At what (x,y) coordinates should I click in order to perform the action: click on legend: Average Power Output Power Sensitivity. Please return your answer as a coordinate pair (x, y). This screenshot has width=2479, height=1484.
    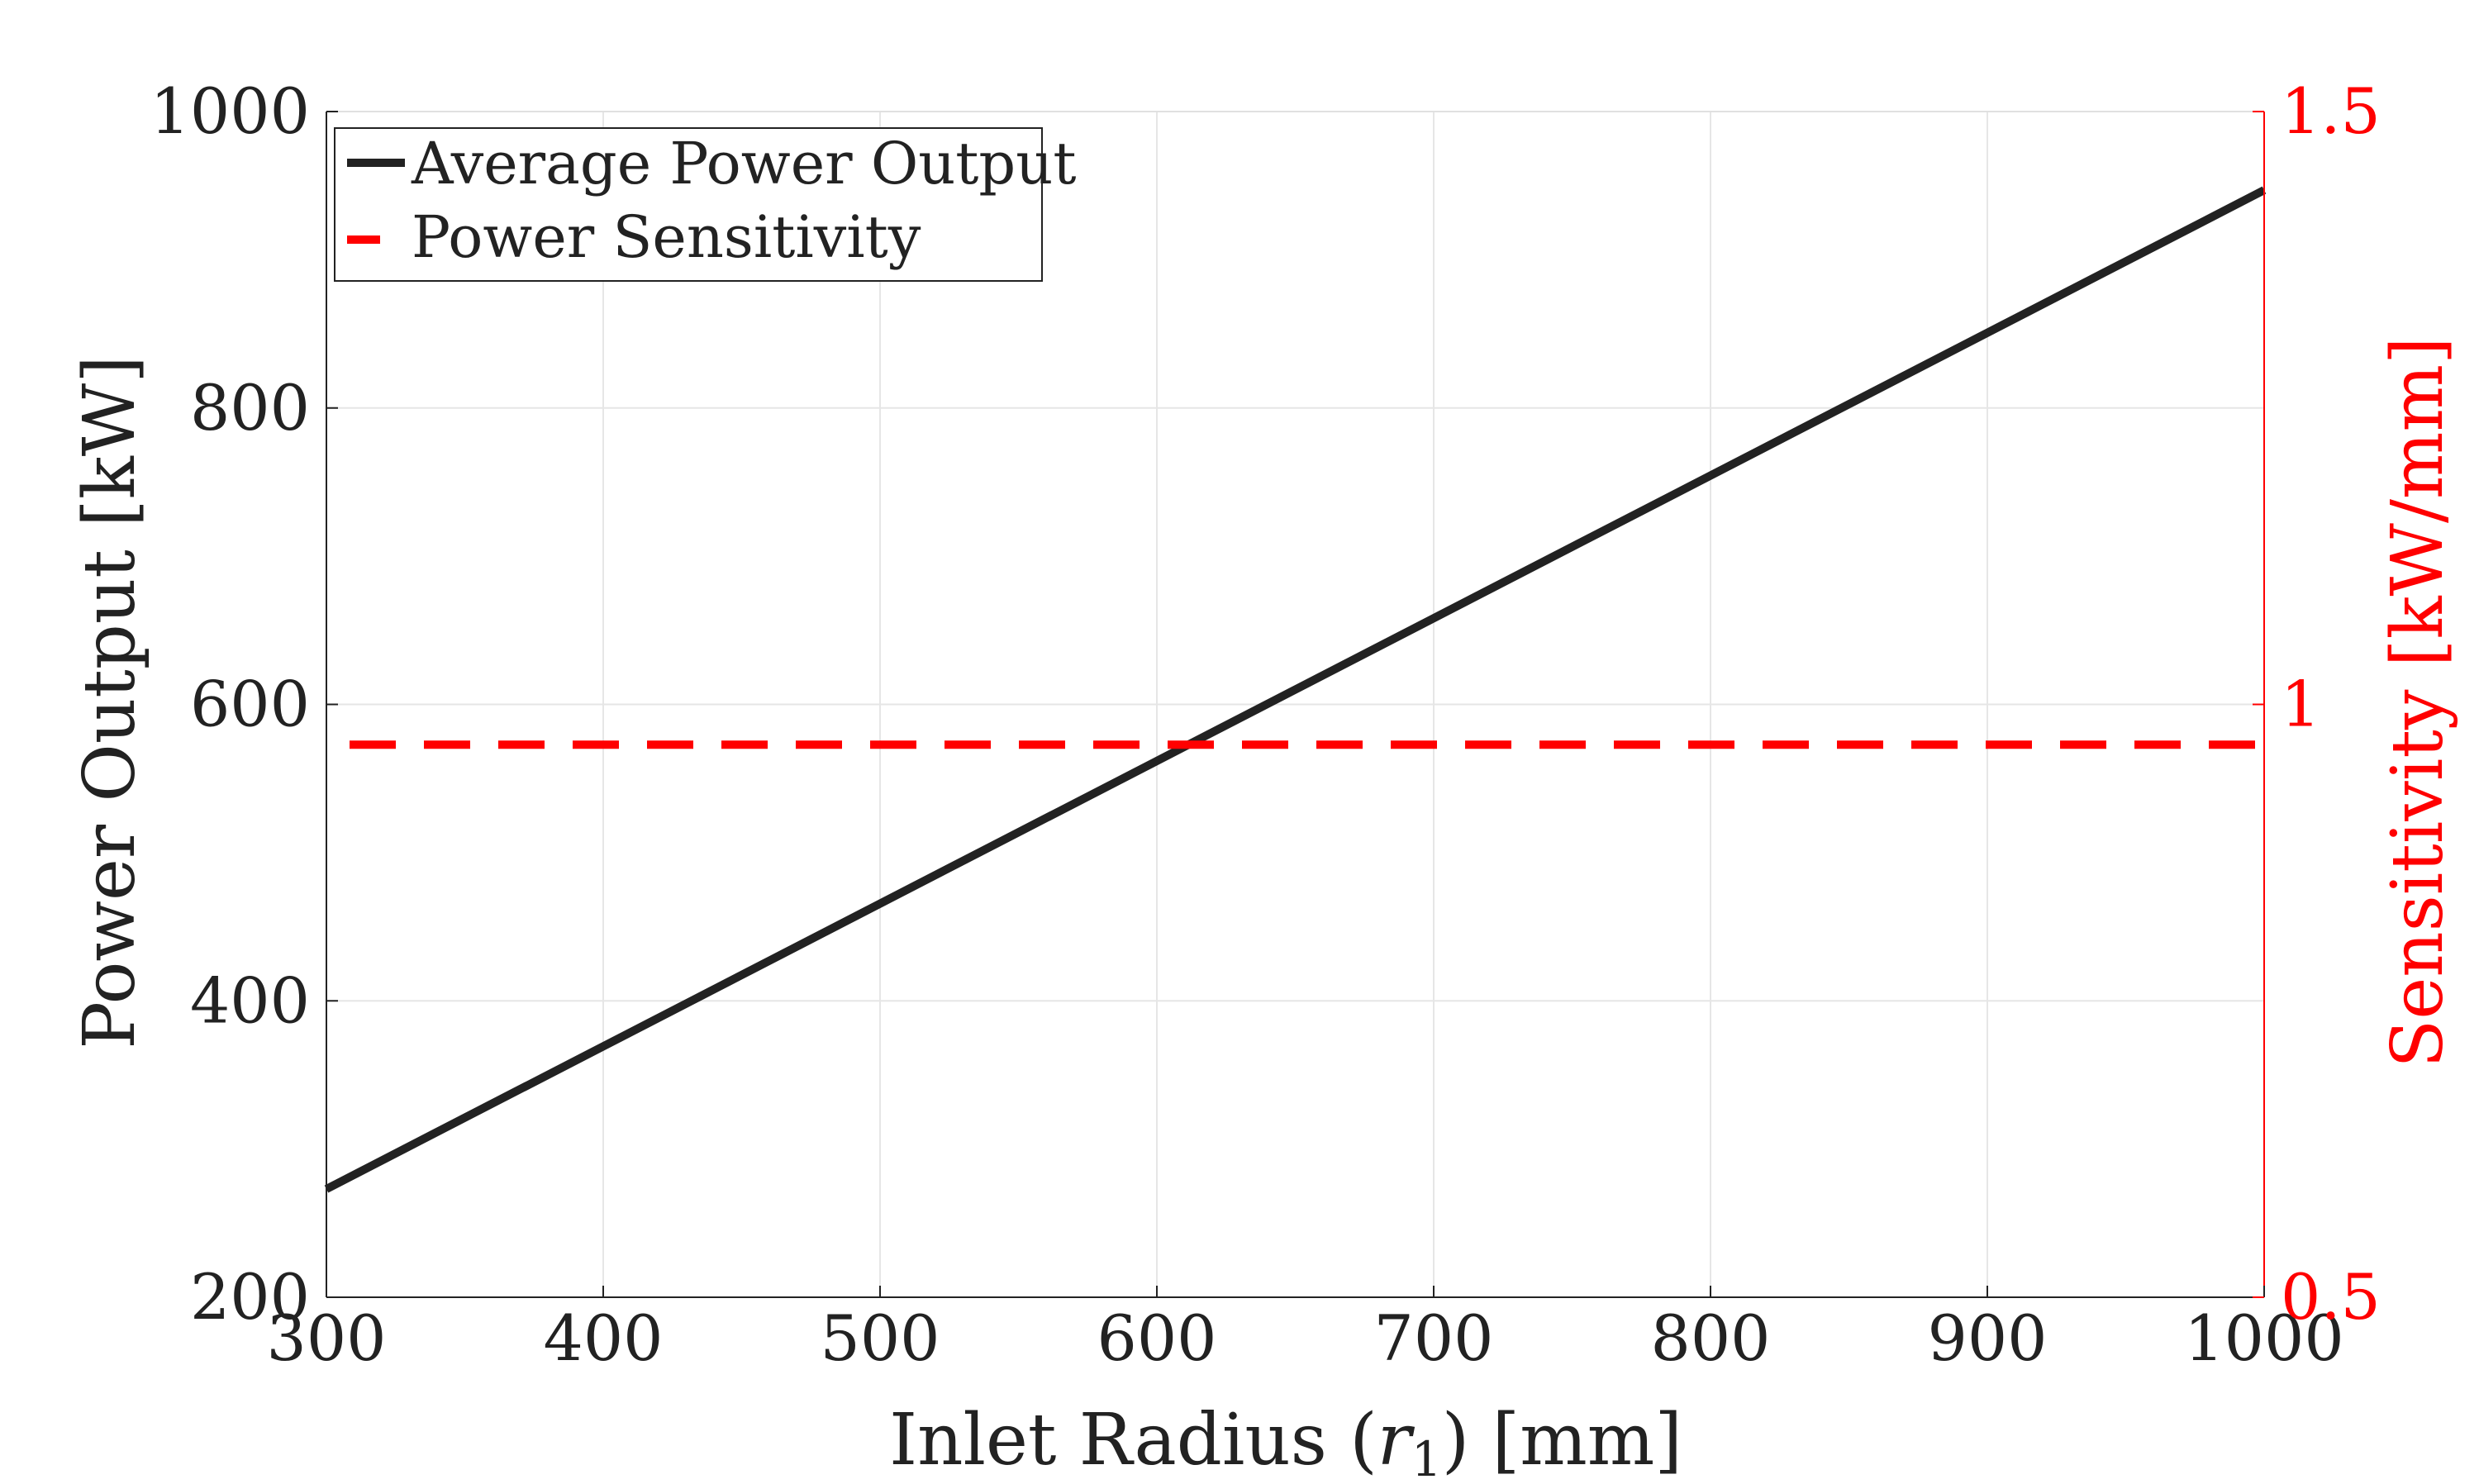
    Looking at the image, I should click on (705, 204).